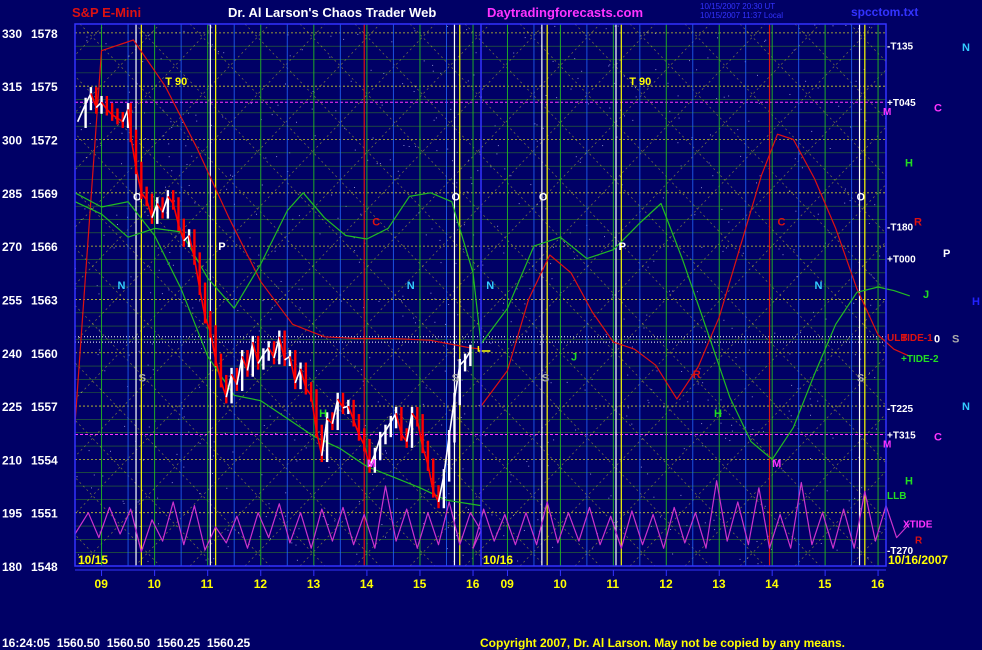 Image resolution: width=982 pixels, height=650 pixels. What do you see at coordinates (819, 286) in the screenshot?
I see `chart-letter: N` at bounding box center [819, 286].